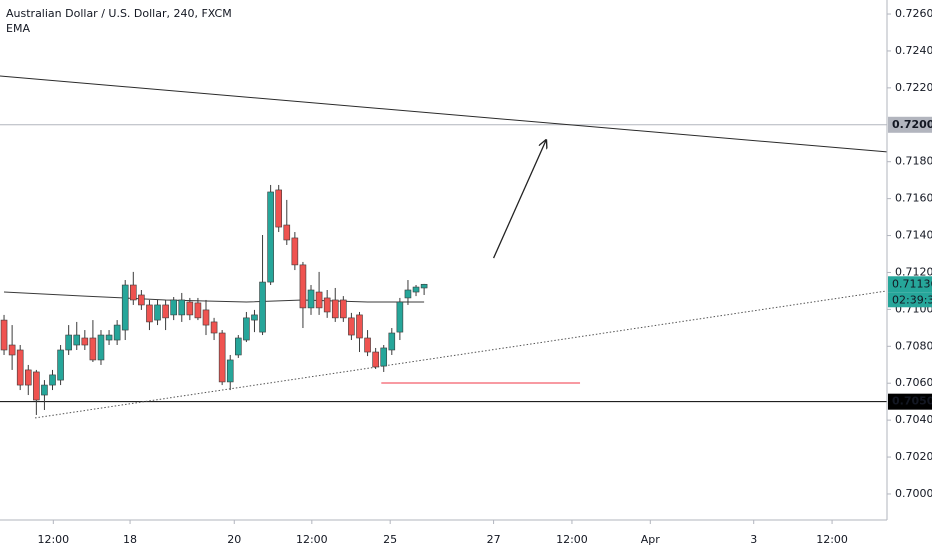 The height and width of the screenshot is (550, 932). What do you see at coordinates (390, 539) in the screenshot?
I see `x-tick-label: 25` at bounding box center [390, 539].